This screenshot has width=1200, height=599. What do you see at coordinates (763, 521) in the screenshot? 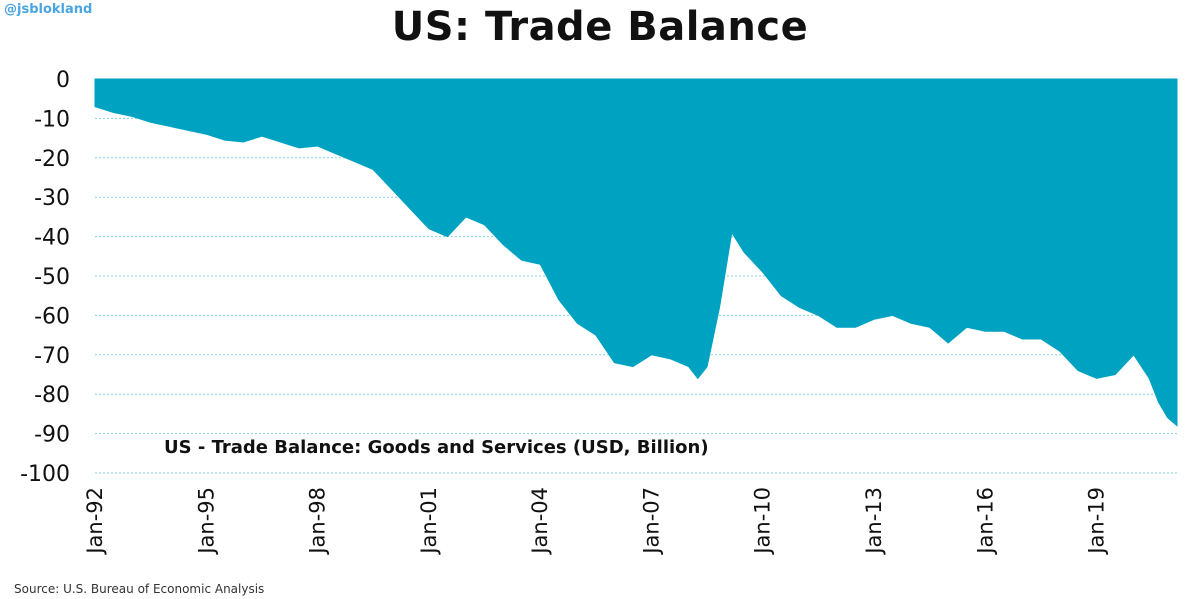
I see `x-tick-label-6: Jan-10` at bounding box center [763, 521].